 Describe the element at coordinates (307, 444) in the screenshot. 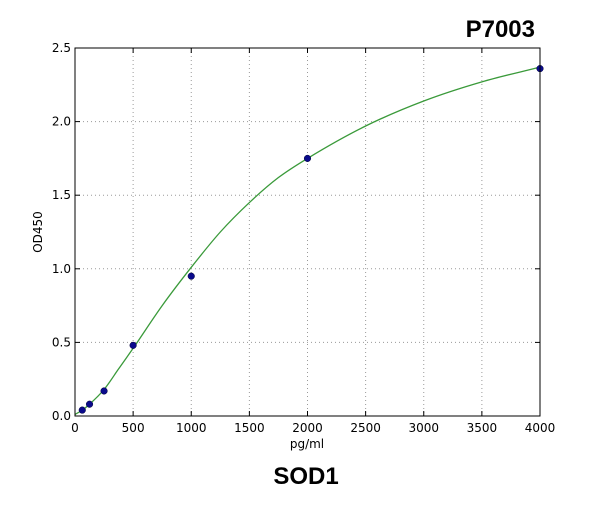

I see `x-axis-label: pg/ml` at that location.